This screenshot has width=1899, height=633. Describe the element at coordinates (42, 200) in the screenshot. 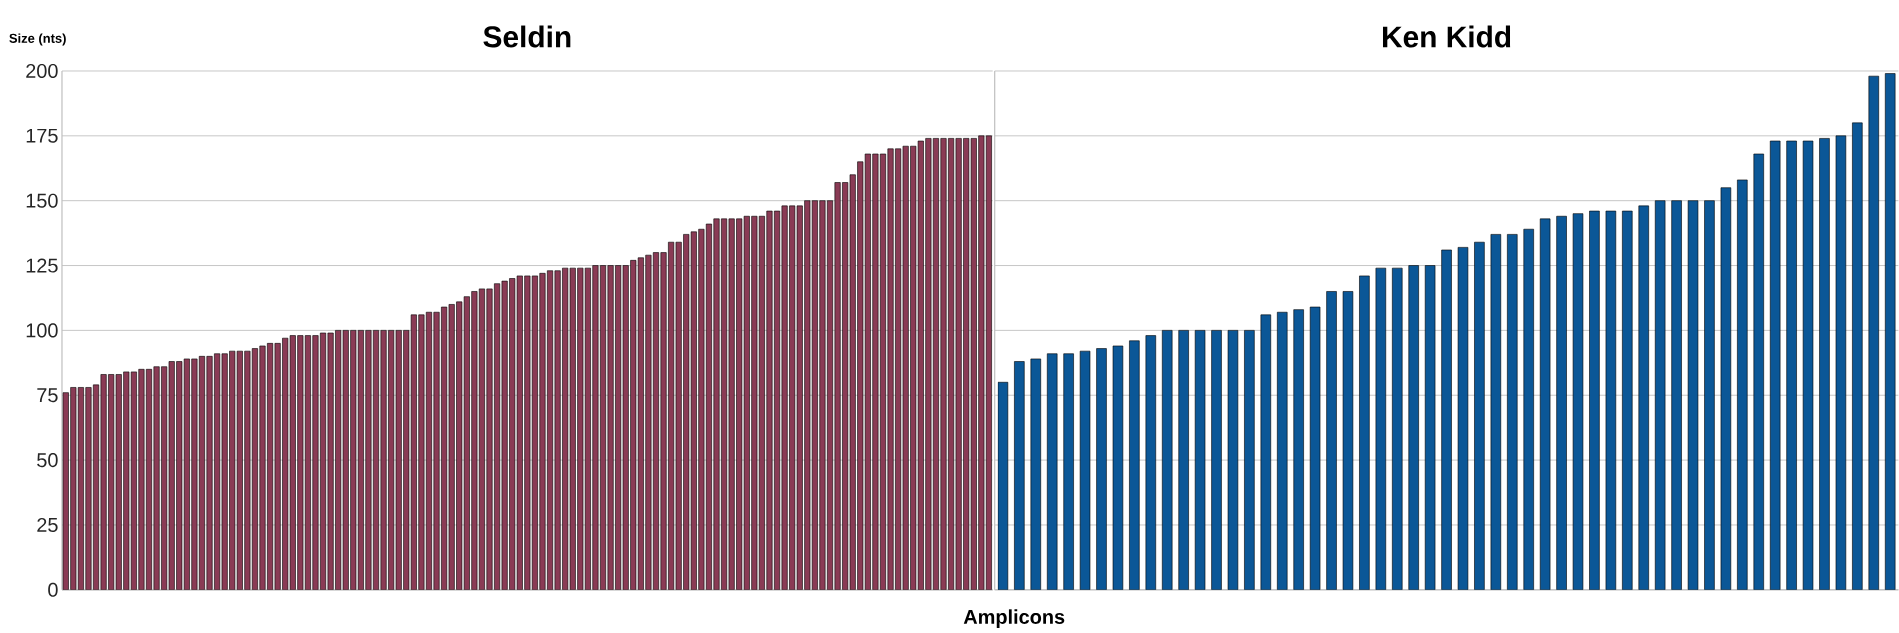

I see `y-tick-label: 150` at that location.